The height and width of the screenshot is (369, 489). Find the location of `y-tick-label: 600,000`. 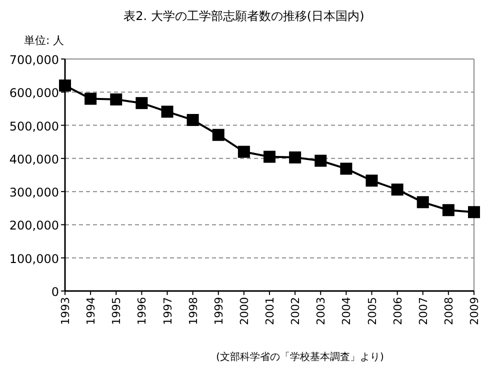

y-tick-label: 600,000 is located at coordinates (34, 93).